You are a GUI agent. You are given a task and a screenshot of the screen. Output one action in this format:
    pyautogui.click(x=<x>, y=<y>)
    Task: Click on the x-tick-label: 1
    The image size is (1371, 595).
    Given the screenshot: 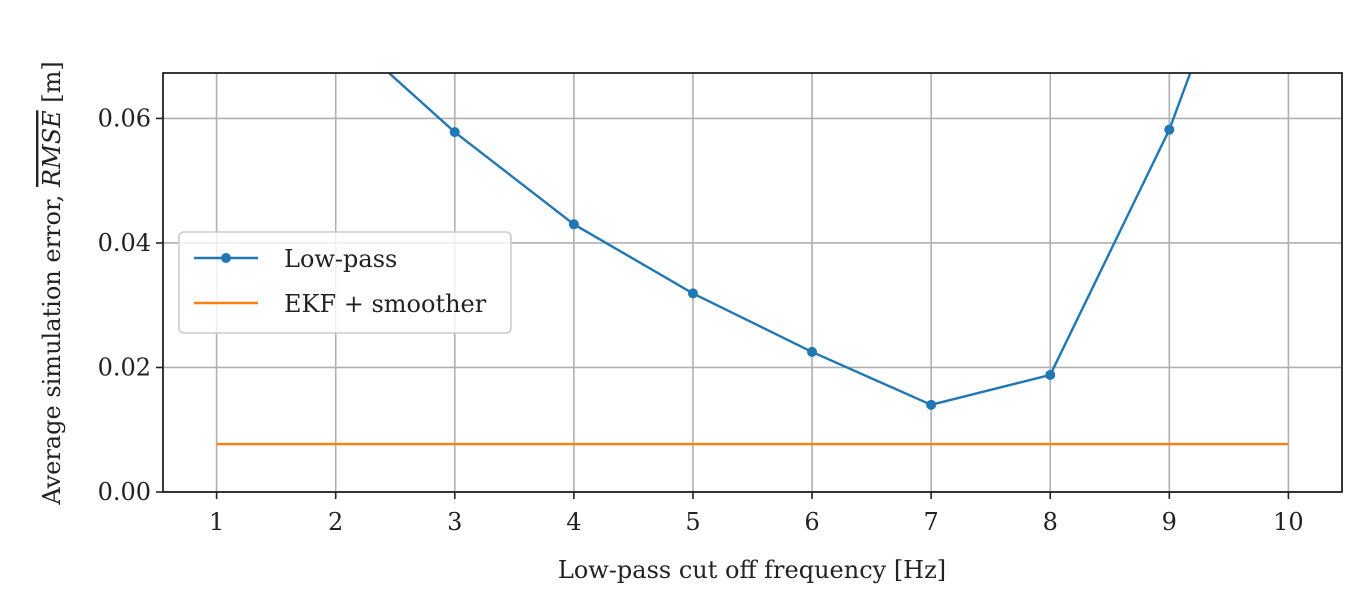 What is the action you would take?
    pyautogui.click(x=216, y=522)
    